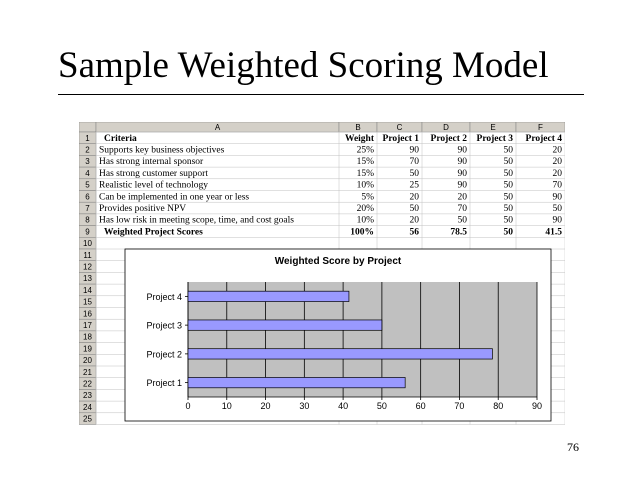 Image resolution: width=638 pixels, height=479 pixels. I want to click on title-divider, so click(321, 94).